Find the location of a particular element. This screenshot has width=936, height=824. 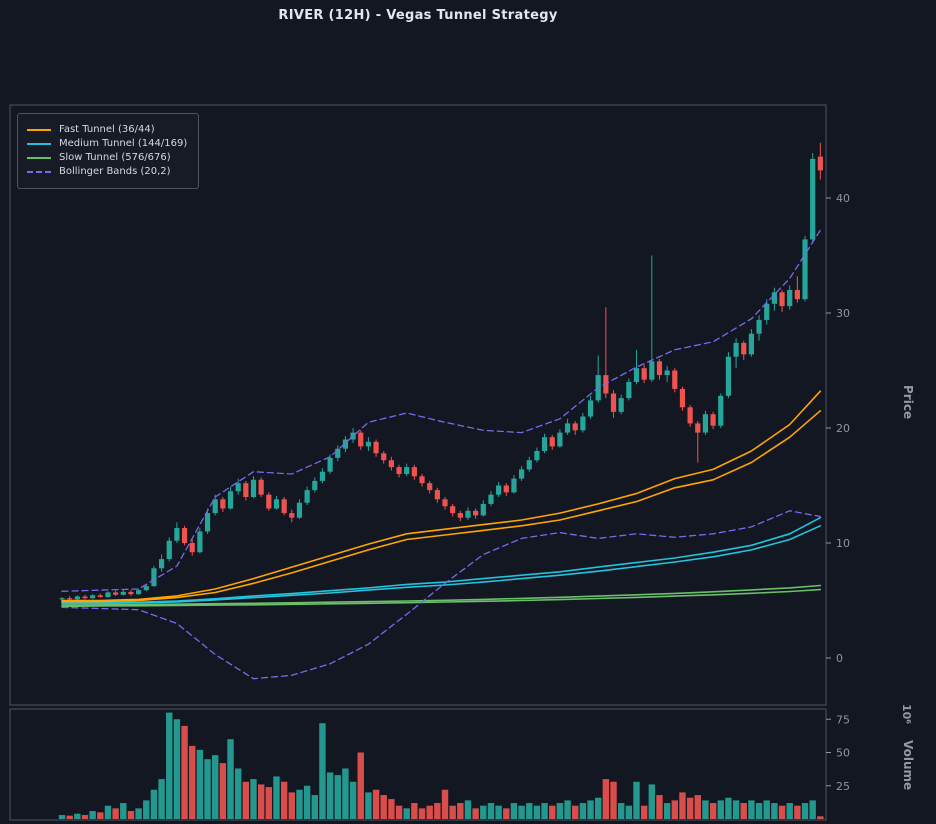

legend-label: Bollinger Bands (20,2) is located at coordinates (115, 171).